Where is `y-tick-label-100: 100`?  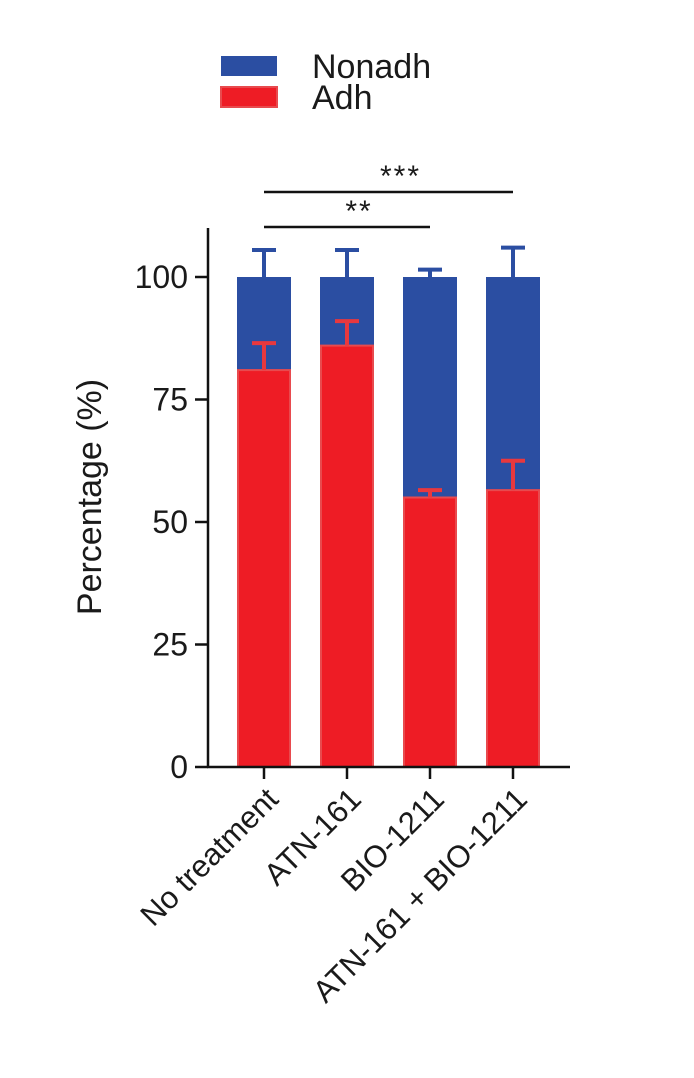
y-tick-label-100: 100 is located at coordinates (161, 277).